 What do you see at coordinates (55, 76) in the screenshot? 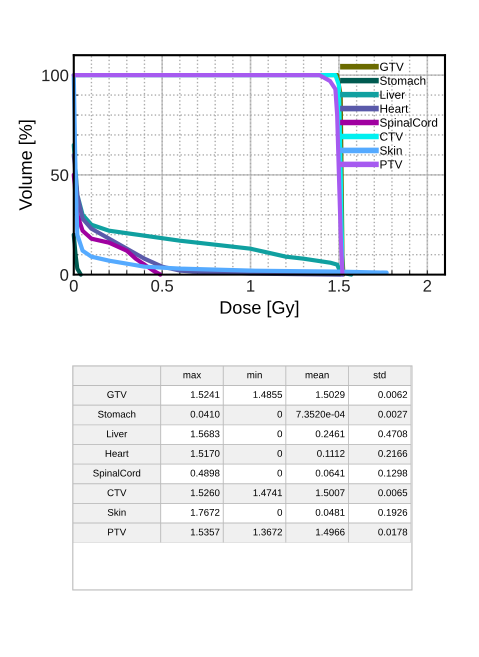
I see `y-tick-label: 100` at bounding box center [55, 76].